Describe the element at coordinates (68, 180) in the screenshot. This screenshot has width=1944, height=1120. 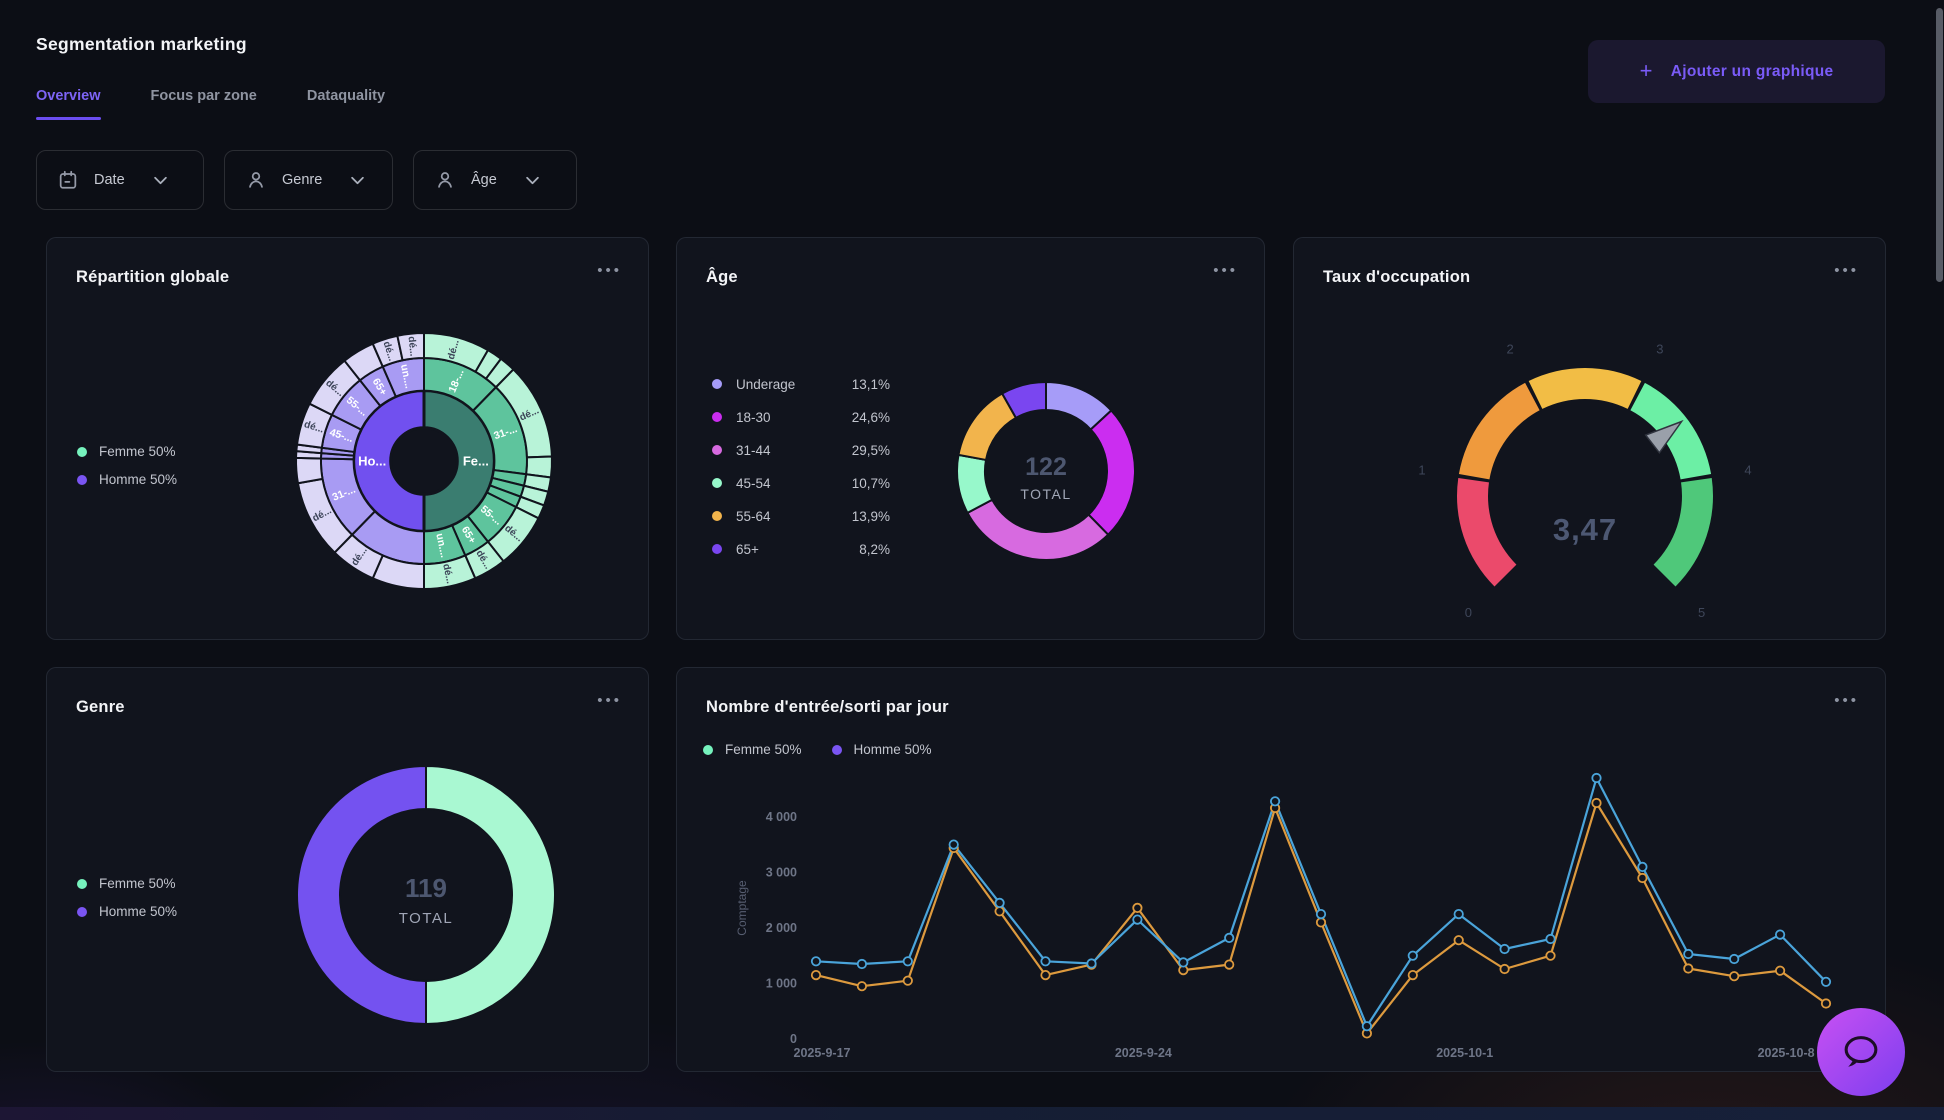
I see `calendar-icon` at that location.